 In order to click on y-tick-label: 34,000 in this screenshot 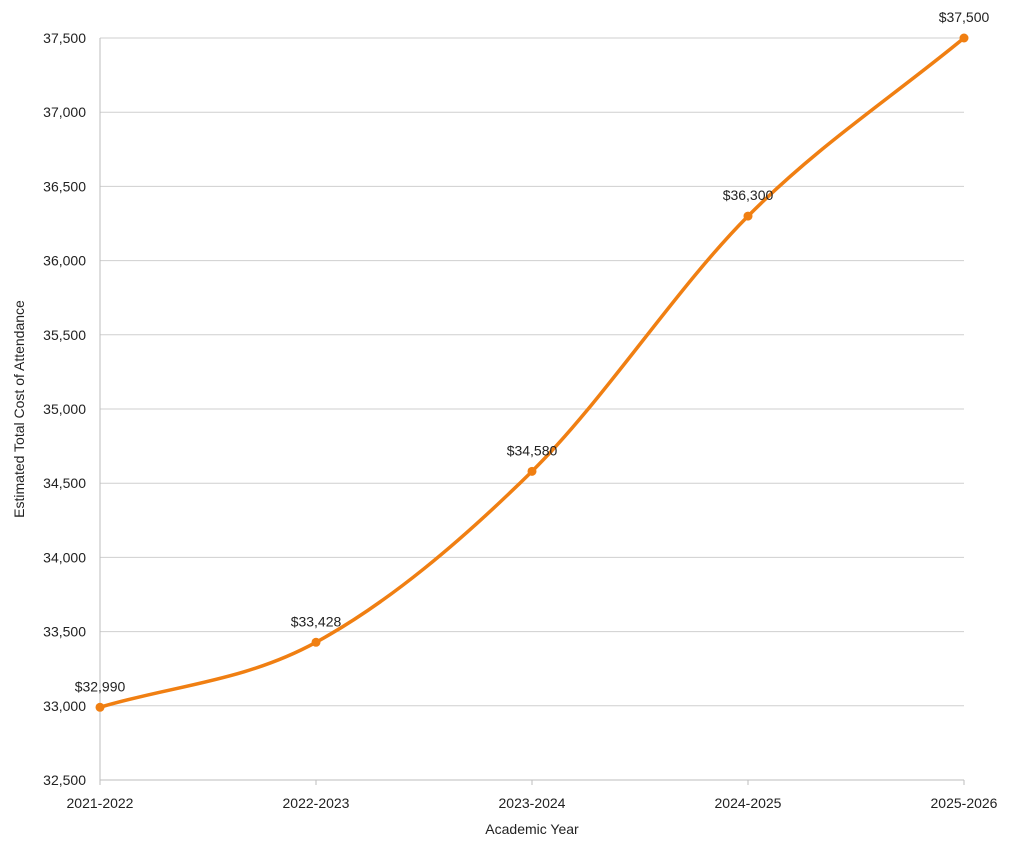, I will do `click(64, 557)`.